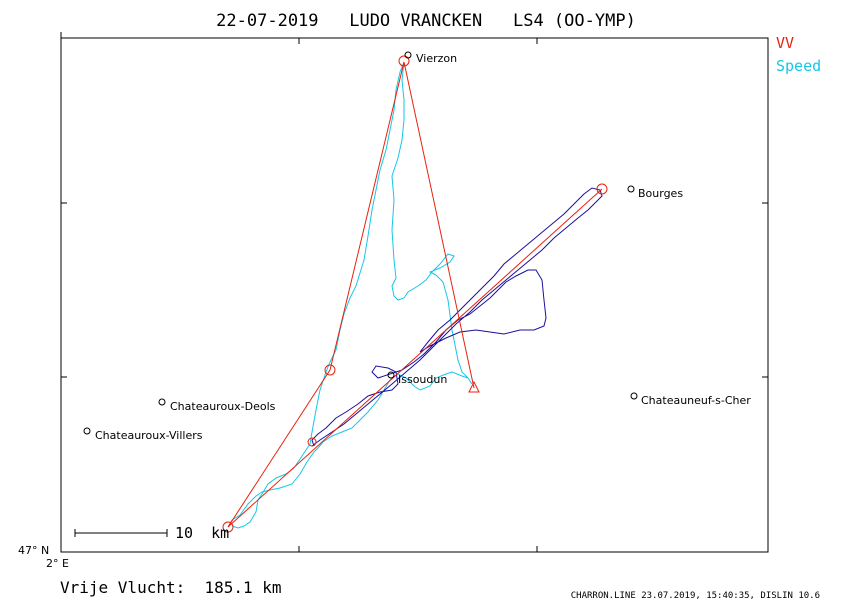 Image resolution: width=853 pixels, height=603 pixels. What do you see at coordinates (228, 527) in the screenshot?
I see `start-point-icon` at bounding box center [228, 527].